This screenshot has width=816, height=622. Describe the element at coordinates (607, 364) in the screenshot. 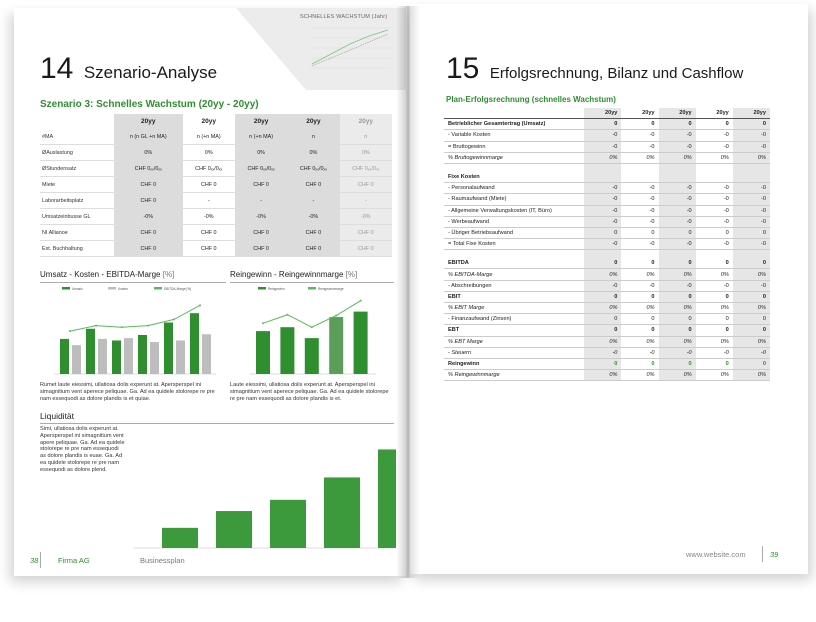

I see `table-row: Reingewinn 0 0 0 0 0` at that location.